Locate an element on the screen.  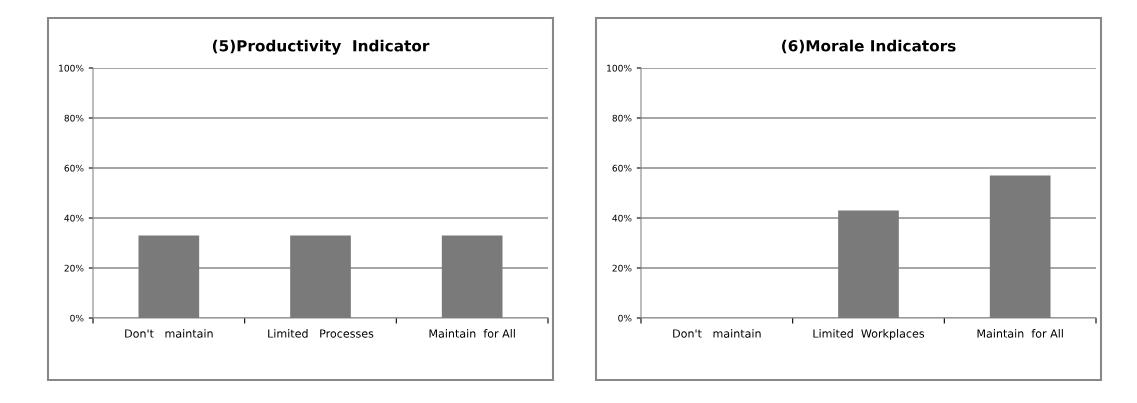
chart-title: (6)Morale Indicators is located at coordinates (869, 46).